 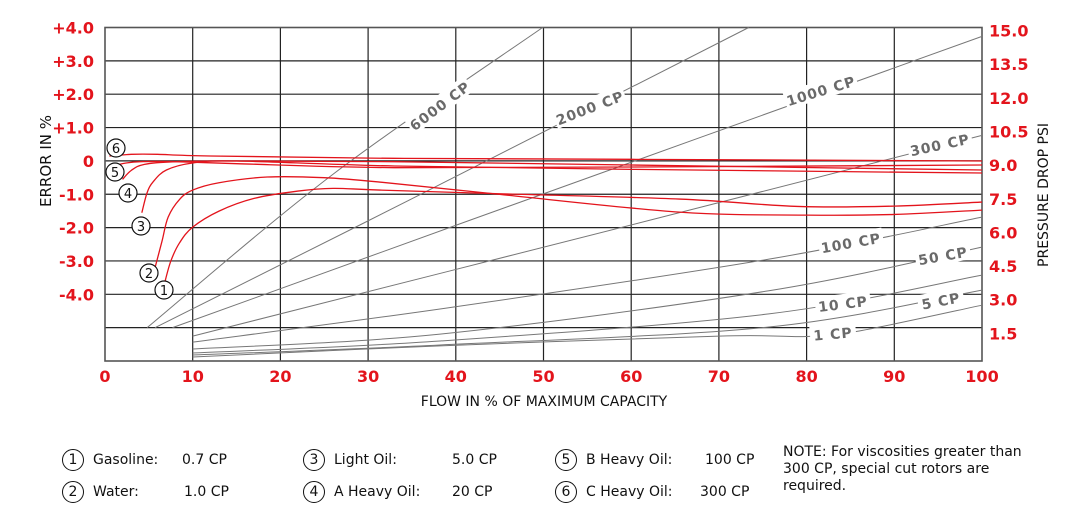 I want to click on y2-tick-label: 1.5, so click(x=1003, y=333).